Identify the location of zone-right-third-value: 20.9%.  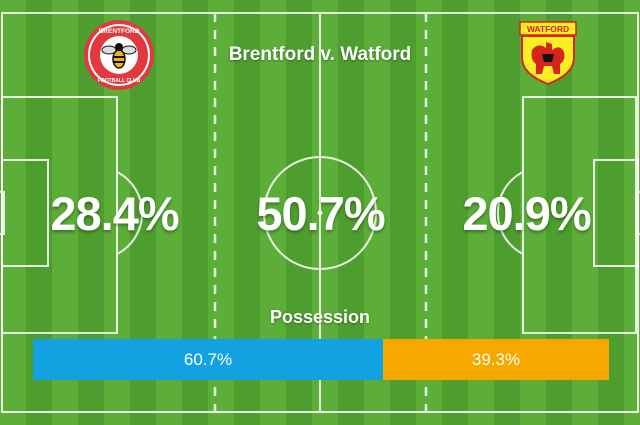
(526, 213).